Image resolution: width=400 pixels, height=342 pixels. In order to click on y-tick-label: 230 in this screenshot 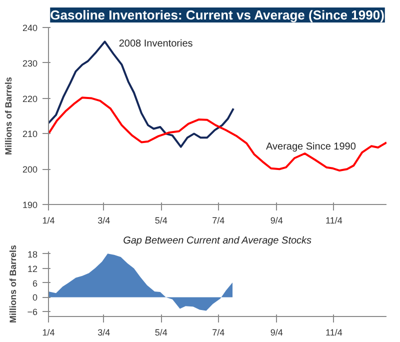, I will do `click(30, 63)`.